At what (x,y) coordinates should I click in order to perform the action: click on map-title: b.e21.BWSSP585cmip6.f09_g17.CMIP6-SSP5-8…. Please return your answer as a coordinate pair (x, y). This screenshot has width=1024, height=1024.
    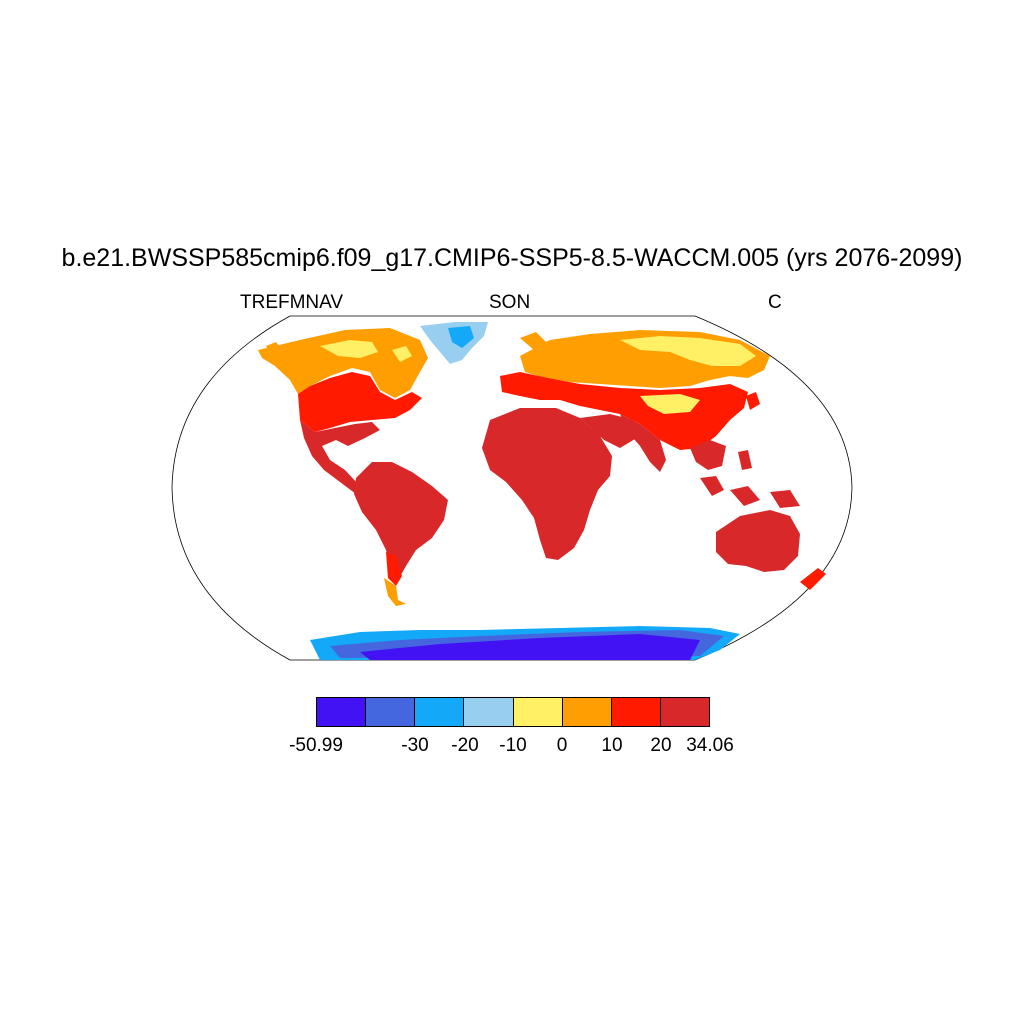
    Looking at the image, I should click on (512, 258).